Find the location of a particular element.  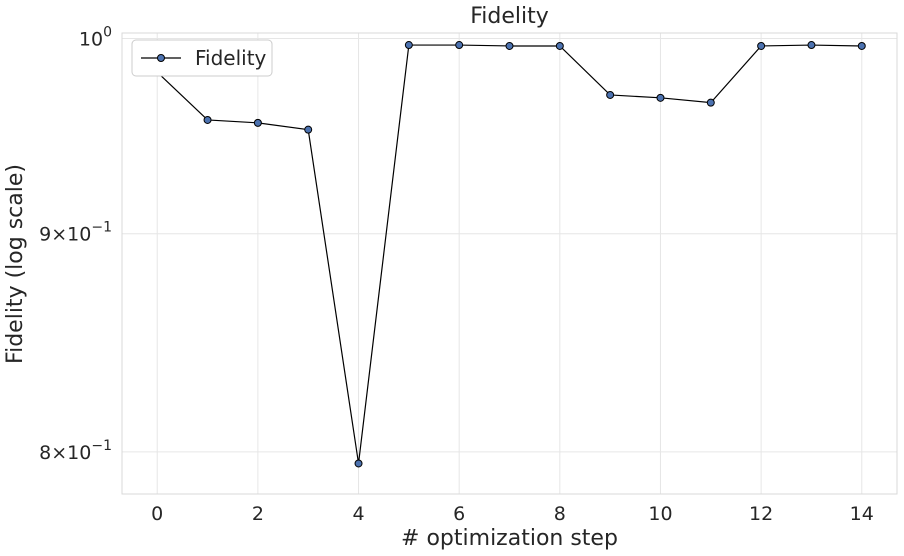

legend: Fidelity is located at coordinates (202, 58).